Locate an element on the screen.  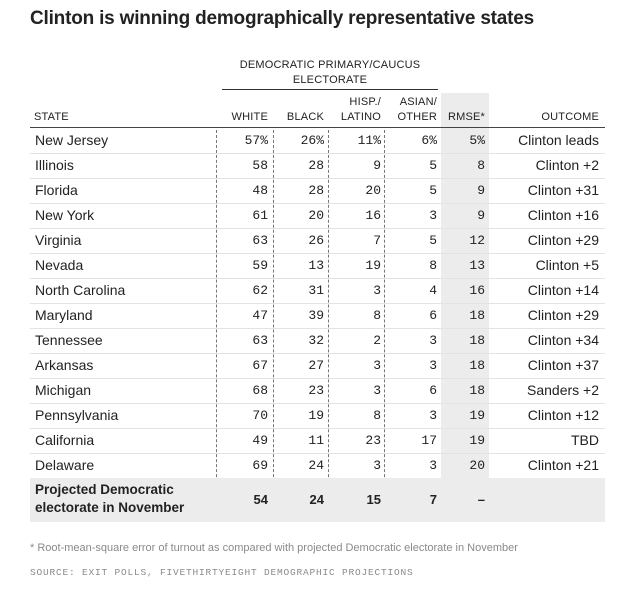
cell-white: 48 is located at coordinates (260, 190).